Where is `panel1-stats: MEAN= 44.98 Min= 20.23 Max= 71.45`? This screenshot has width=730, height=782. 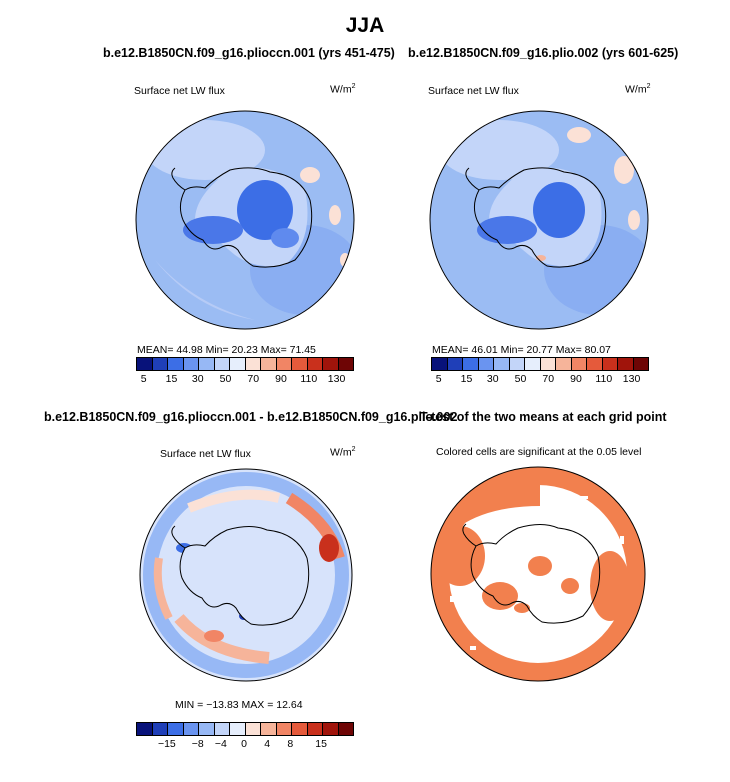 panel1-stats: MEAN= 44.98 Min= 20.23 Max= 71.45 is located at coordinates (226, 350).